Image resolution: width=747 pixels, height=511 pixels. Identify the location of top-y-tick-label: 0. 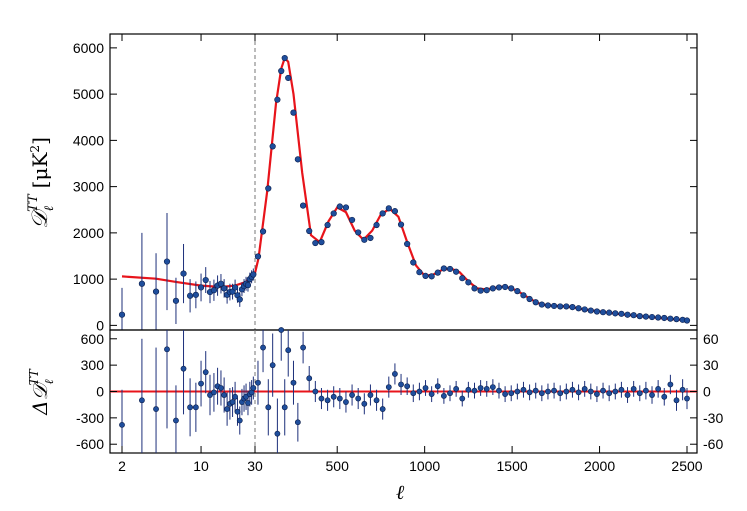
(100, 325).